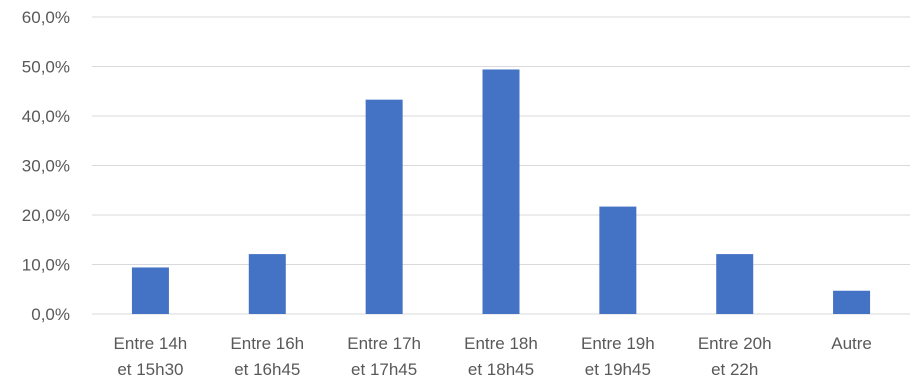  What do you see at coordinates (46, 116) in the screenshot?
I see `y-tick-label: 40,0%` at bounding box center [46, 116].